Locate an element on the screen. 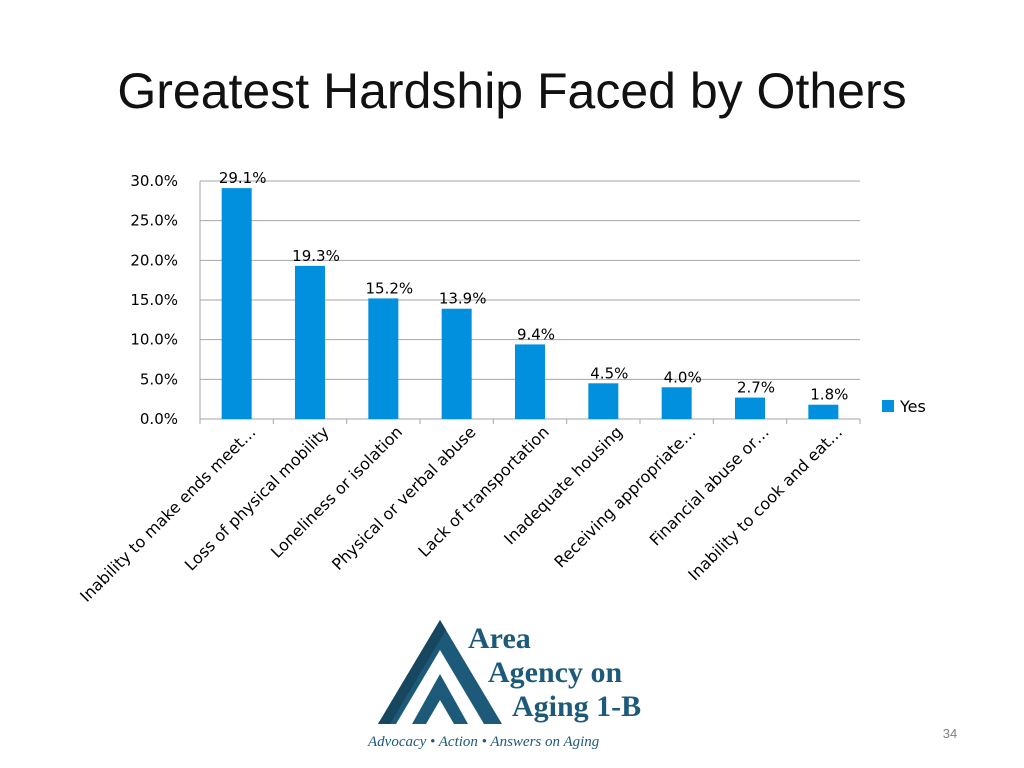 The height and width of the screenshot is (768, 1024). y-tick-label: 15.0% is located at coordinates (154, 300).